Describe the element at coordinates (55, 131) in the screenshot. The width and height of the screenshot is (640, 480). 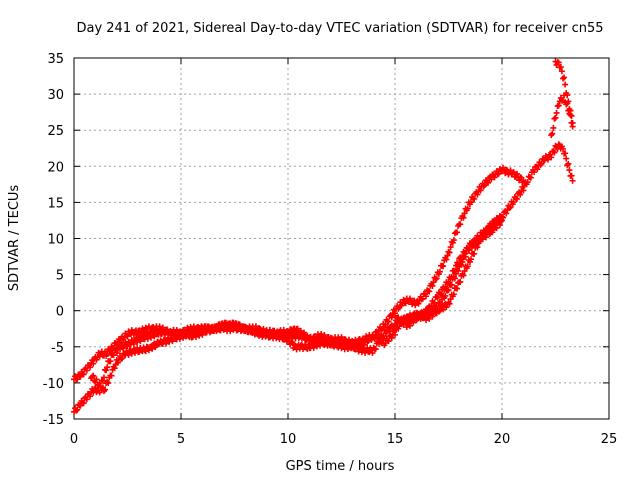
I see `y-tick-label: 25` at that location.